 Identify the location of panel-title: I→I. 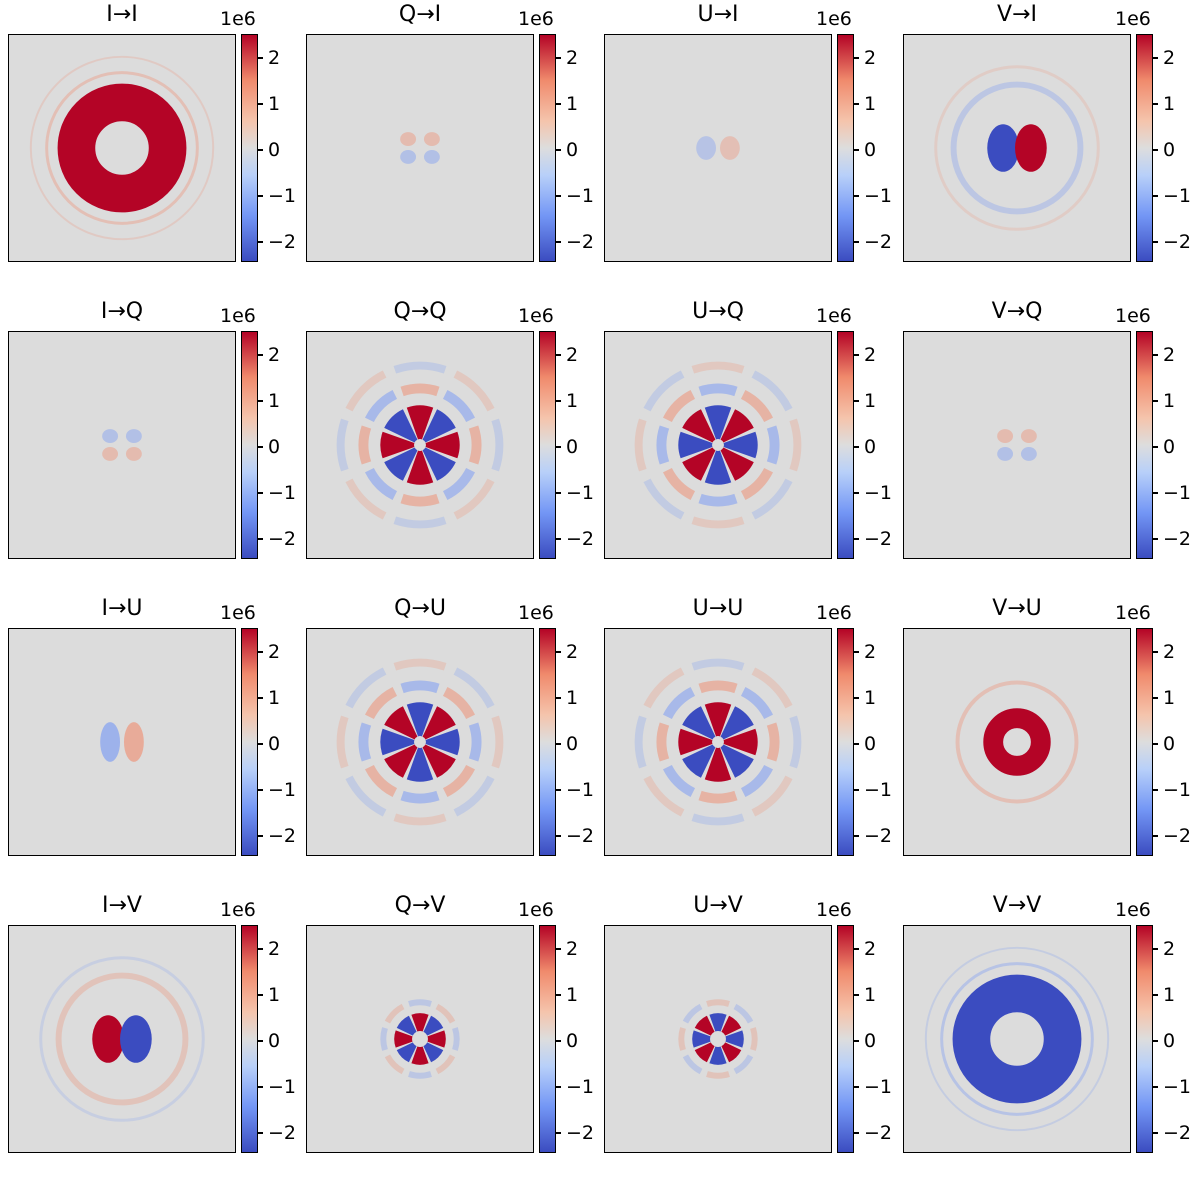
(122, 14).